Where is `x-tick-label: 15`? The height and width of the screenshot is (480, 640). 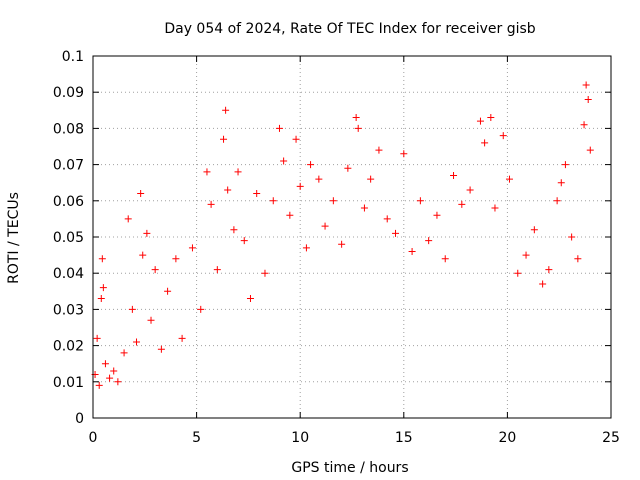 x-tick-label: 15 is located at coordinates (404, 438).